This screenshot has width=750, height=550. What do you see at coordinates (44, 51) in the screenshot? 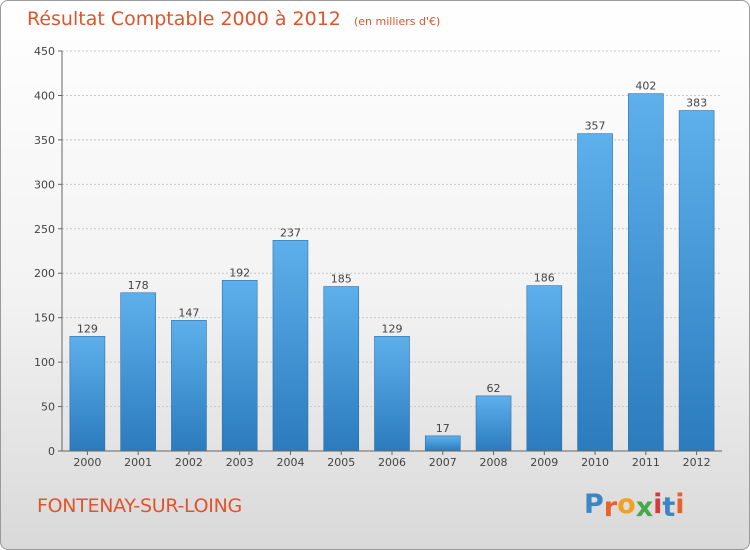
I see `y-tick-label: 450` at bounding box center [44, 51].